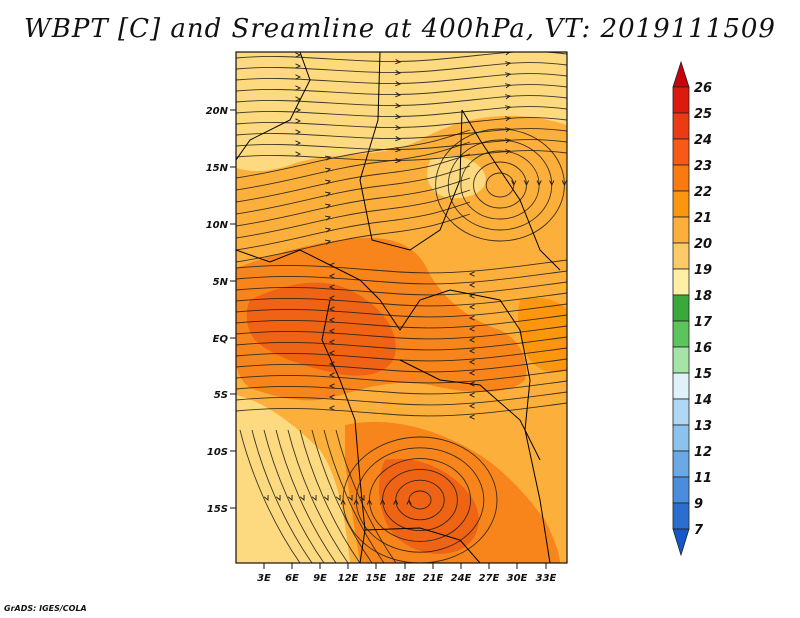 This screenshot has width=800, height=618. I want to click on lon-tick-label: 6E, so click(292, 578).